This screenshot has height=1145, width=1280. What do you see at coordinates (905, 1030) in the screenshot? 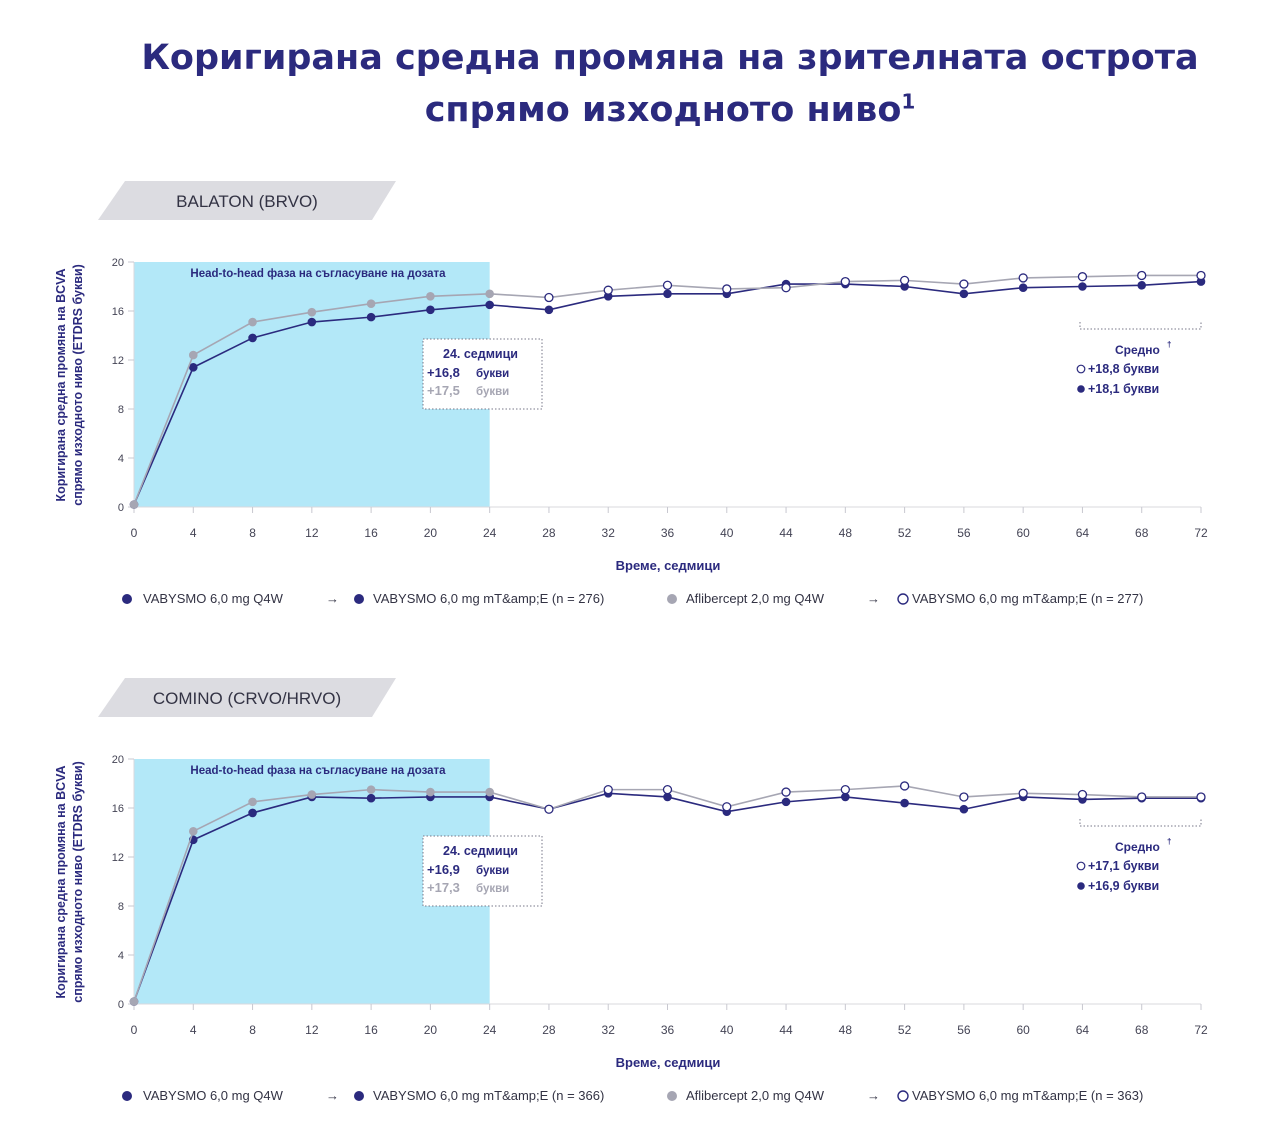
I see `x-tick-label: 52` at bounding box center [905, 1030].